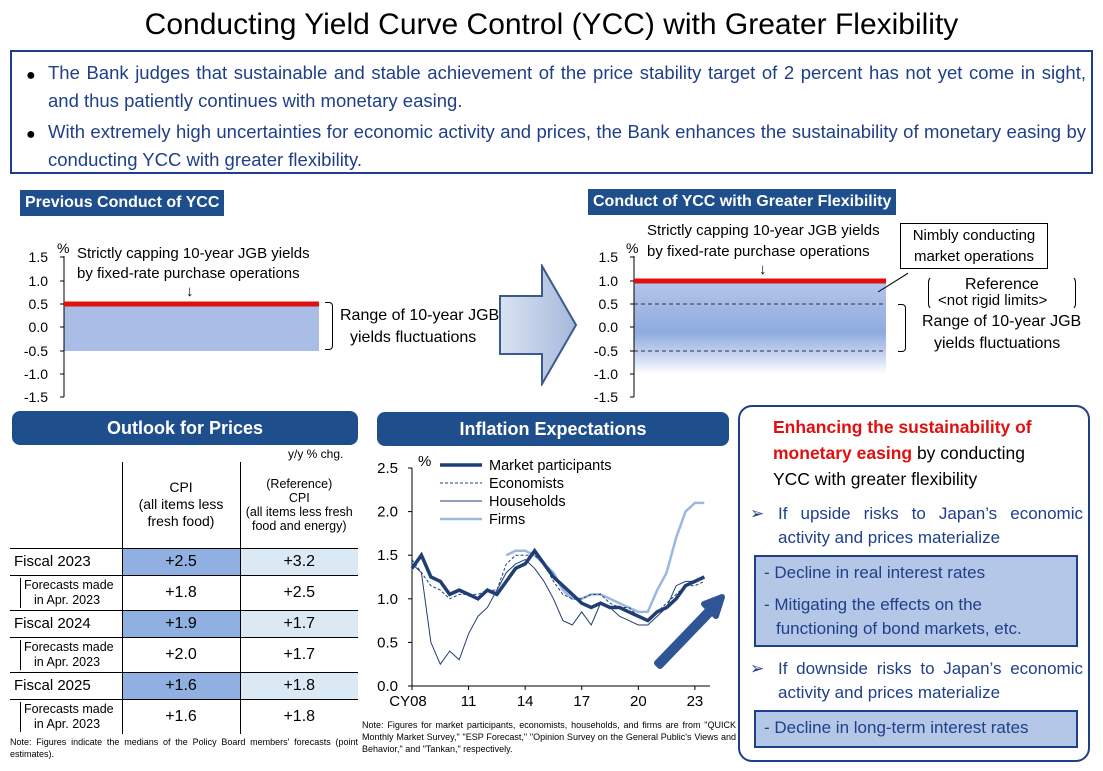 Image resolution: width=1103 pixels, height=771 pixels. I want to click on table-row: Fiscal 2023 +2.5 +3.2, so click(184, 561).